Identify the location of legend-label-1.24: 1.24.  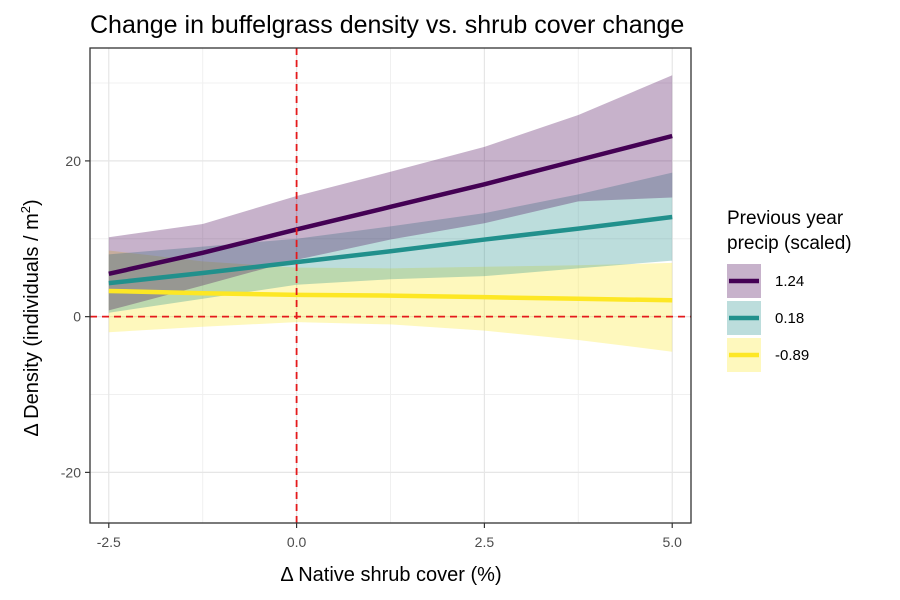
(789, 281).